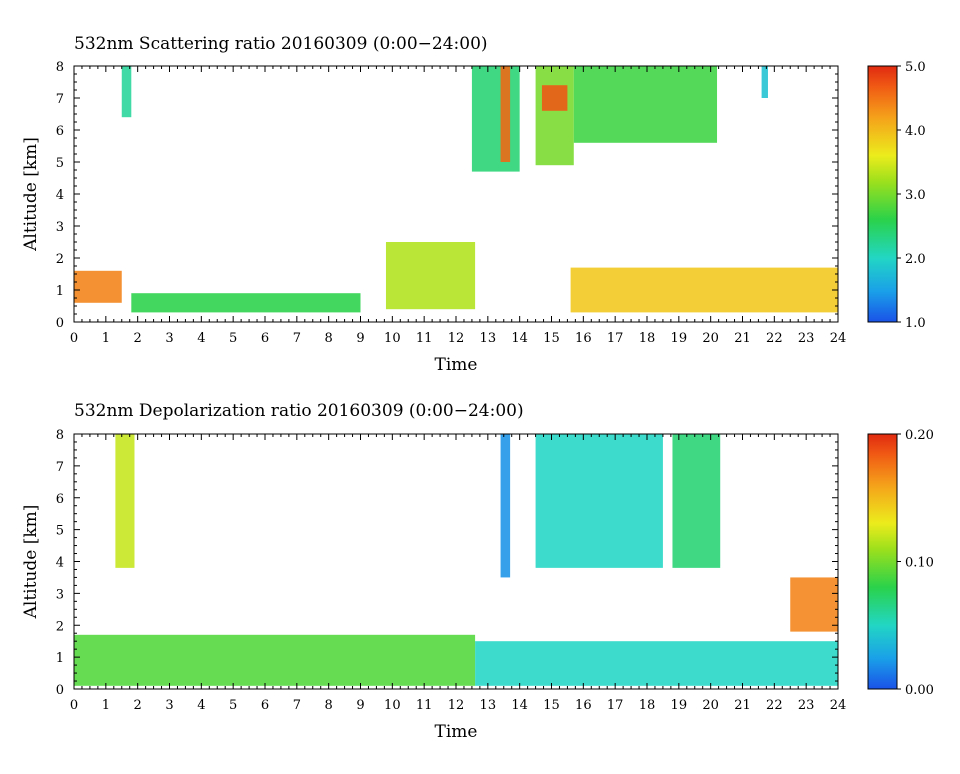 The width and height of the screenshot is (960, 774). Describe the element at coordinates (919, 563) in the screenshot. I see `colorbar-tick-label: 0.10` at that location.